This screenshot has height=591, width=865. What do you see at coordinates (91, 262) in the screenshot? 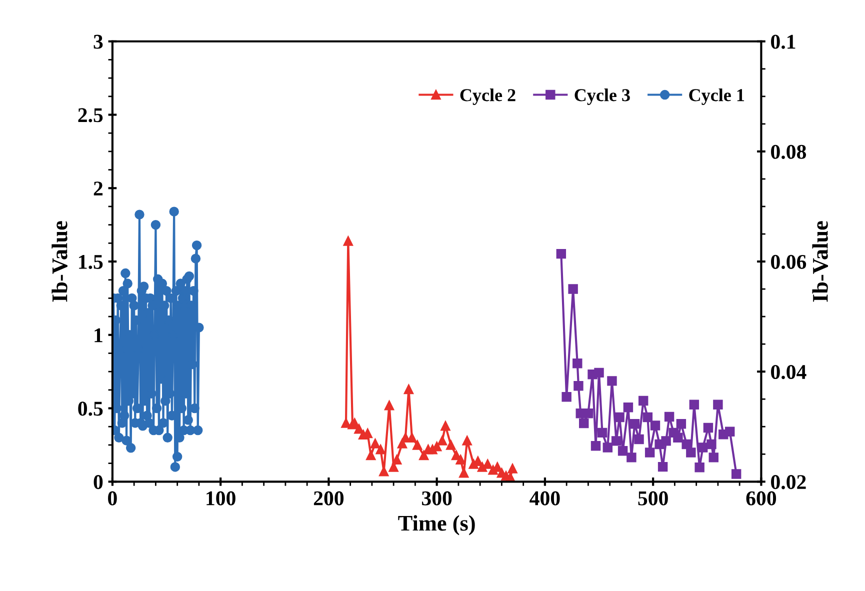
I see `y-tick-label: 1.5` at bounding box center [91, 262].